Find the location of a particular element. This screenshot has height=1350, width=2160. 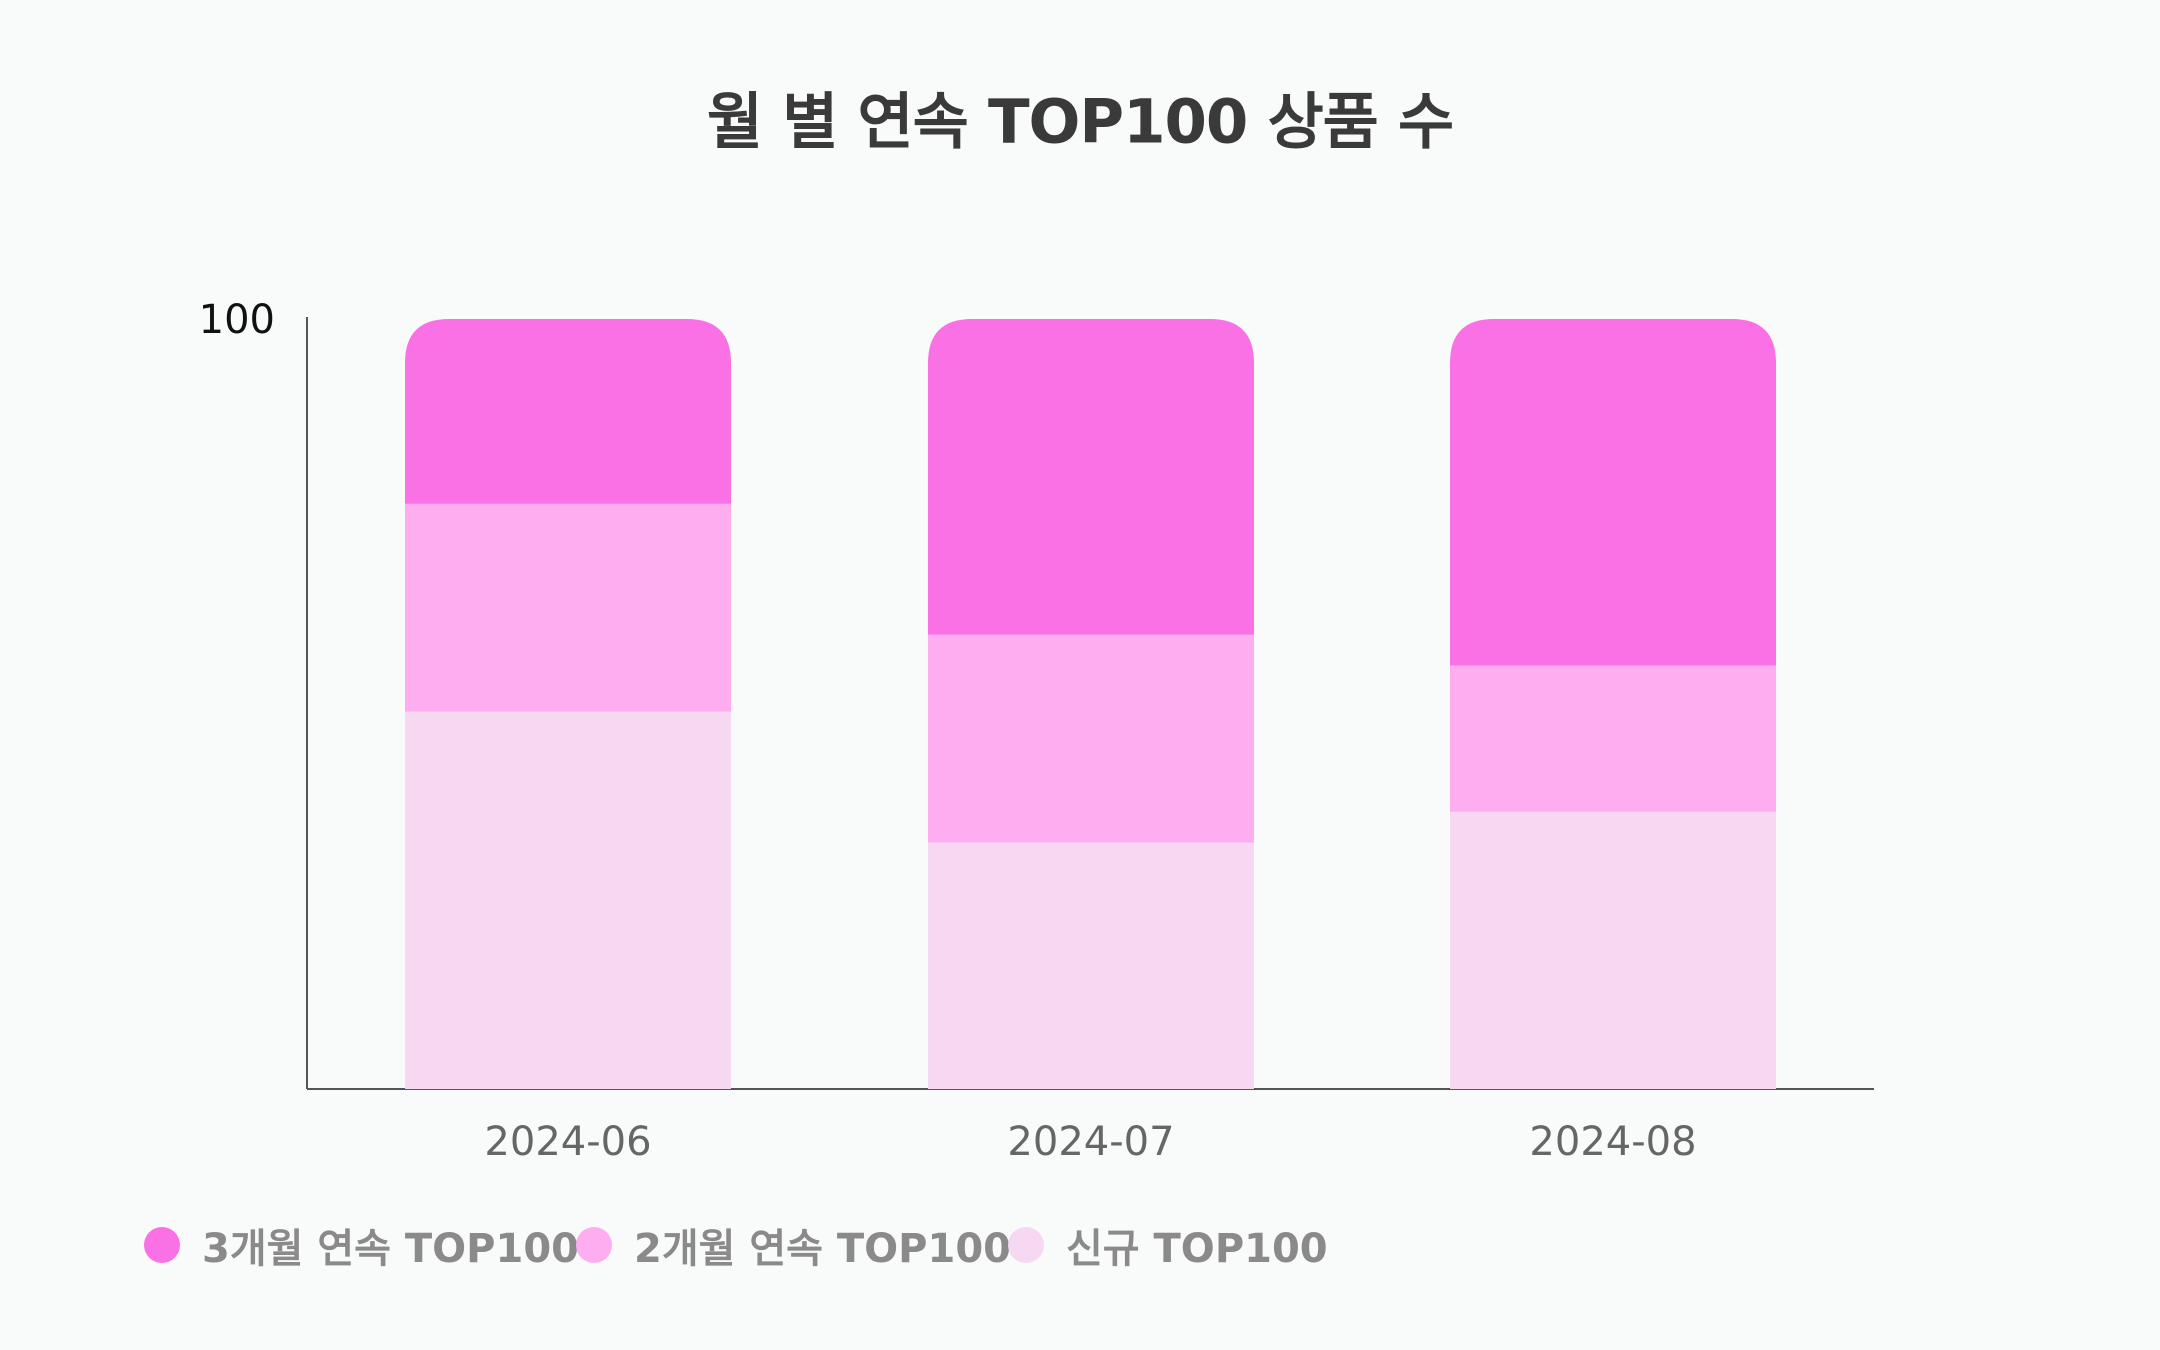

chart-title: 월 별 연속 TOP100 상품 수 is located at coordinates (1080, 122).